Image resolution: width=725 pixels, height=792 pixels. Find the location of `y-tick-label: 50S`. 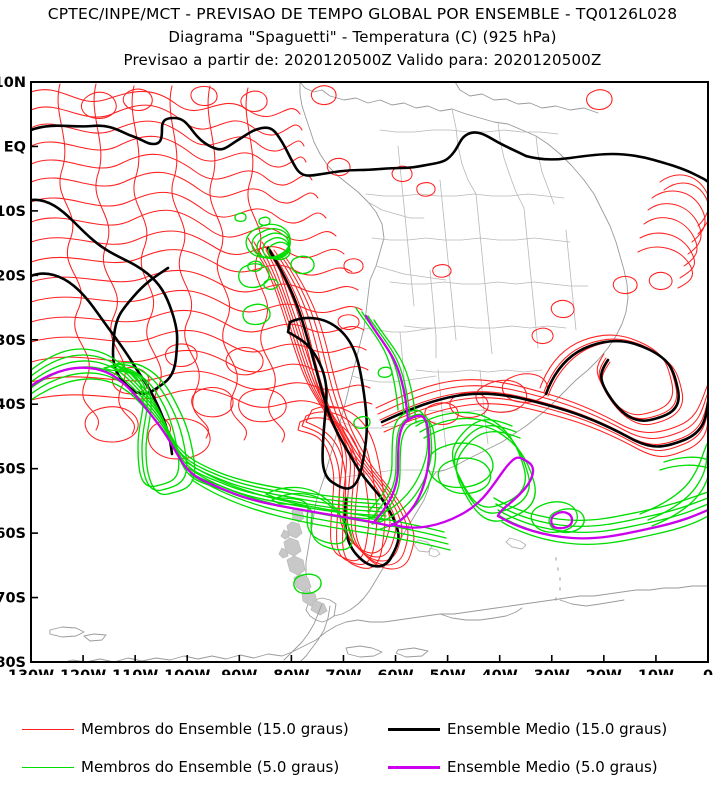

y-tick-label: 50S is located at coordinates (13, 470).